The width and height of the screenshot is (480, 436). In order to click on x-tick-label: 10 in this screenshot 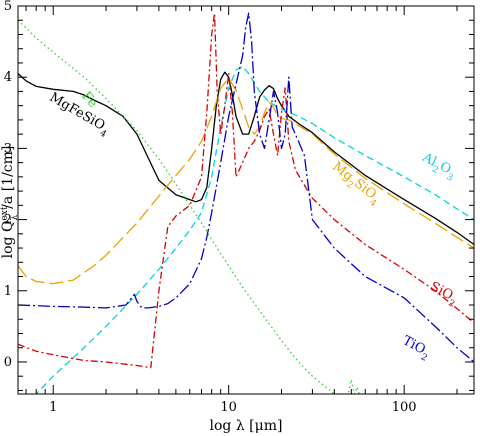, I will do `click(228, 407)`.